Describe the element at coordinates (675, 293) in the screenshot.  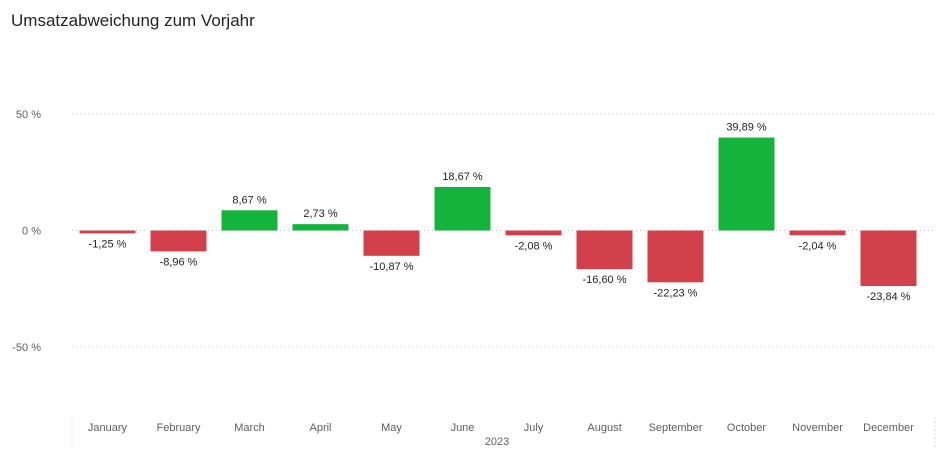
I see `data-label-september: -22,23 %` at that location.